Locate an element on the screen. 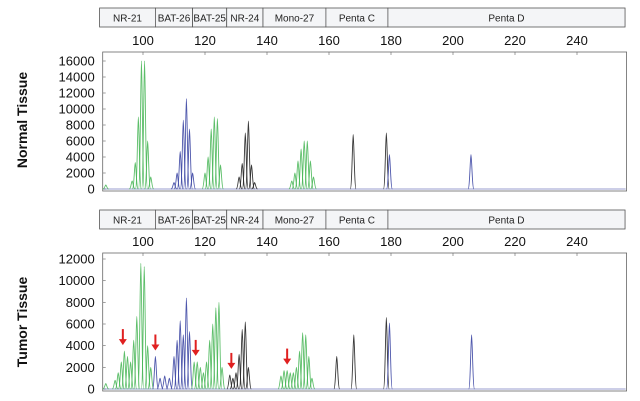 The width and height of the screenshot is (640, 401). marker-label: NR-21 is located at coordinates (127, 19).